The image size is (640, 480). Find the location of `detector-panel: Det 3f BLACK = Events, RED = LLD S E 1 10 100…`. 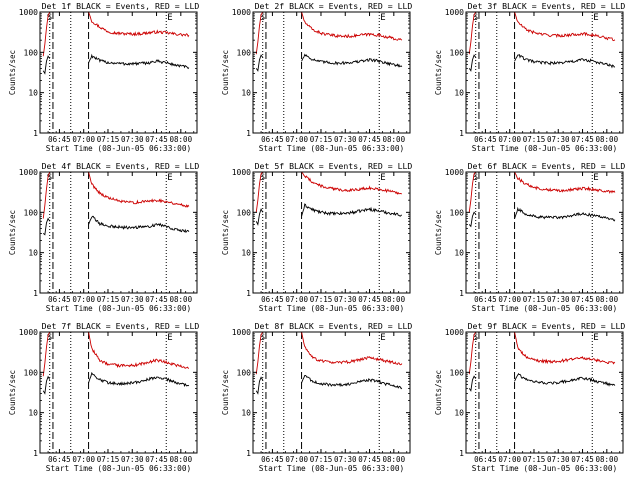

detector-panel: Det 3f BLACK = Events, RED = LLD S E 1 10 100… is located at coordinates (532, 80).